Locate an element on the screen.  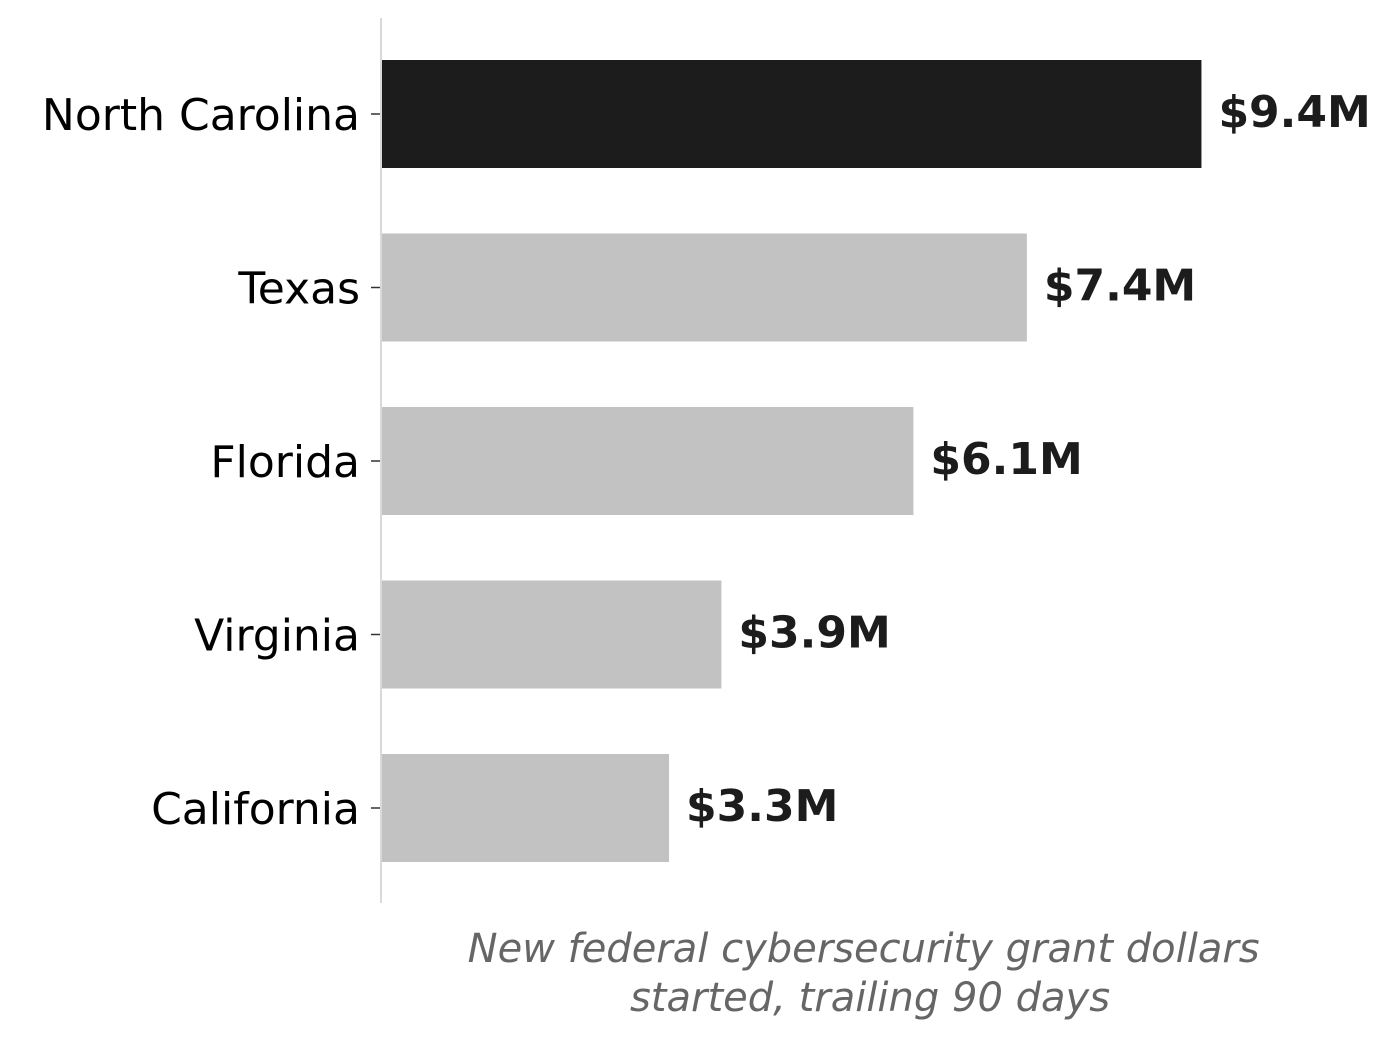
x-axis-label-line-1: New federal cybersecurity grant dollars is located at coordinates (864, 949).